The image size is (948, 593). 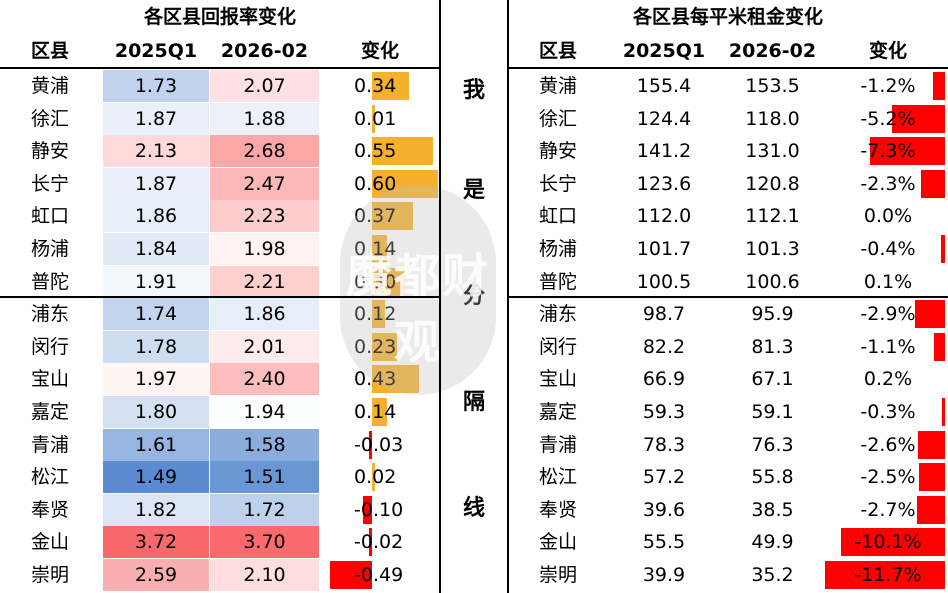 I want to click on rent-change-label: -11.7%, so click(x=888, y=575).